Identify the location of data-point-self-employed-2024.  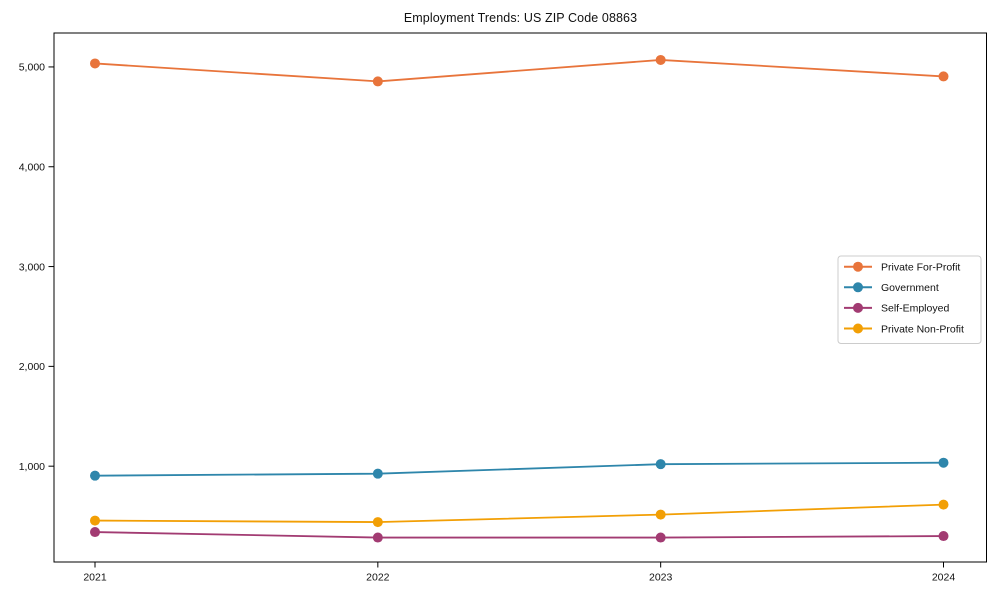
(943, 536).